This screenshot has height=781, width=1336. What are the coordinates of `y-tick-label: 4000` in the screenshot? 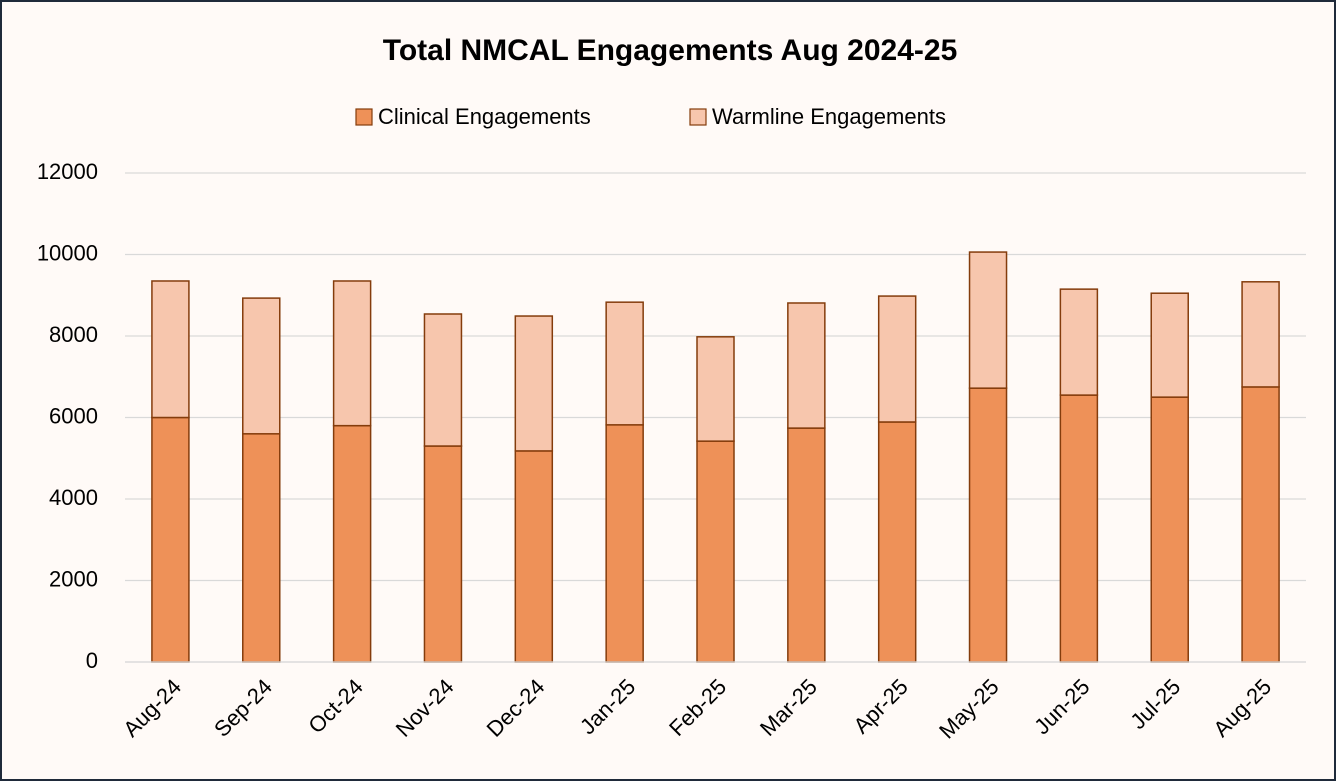 It's located at (73, 497).